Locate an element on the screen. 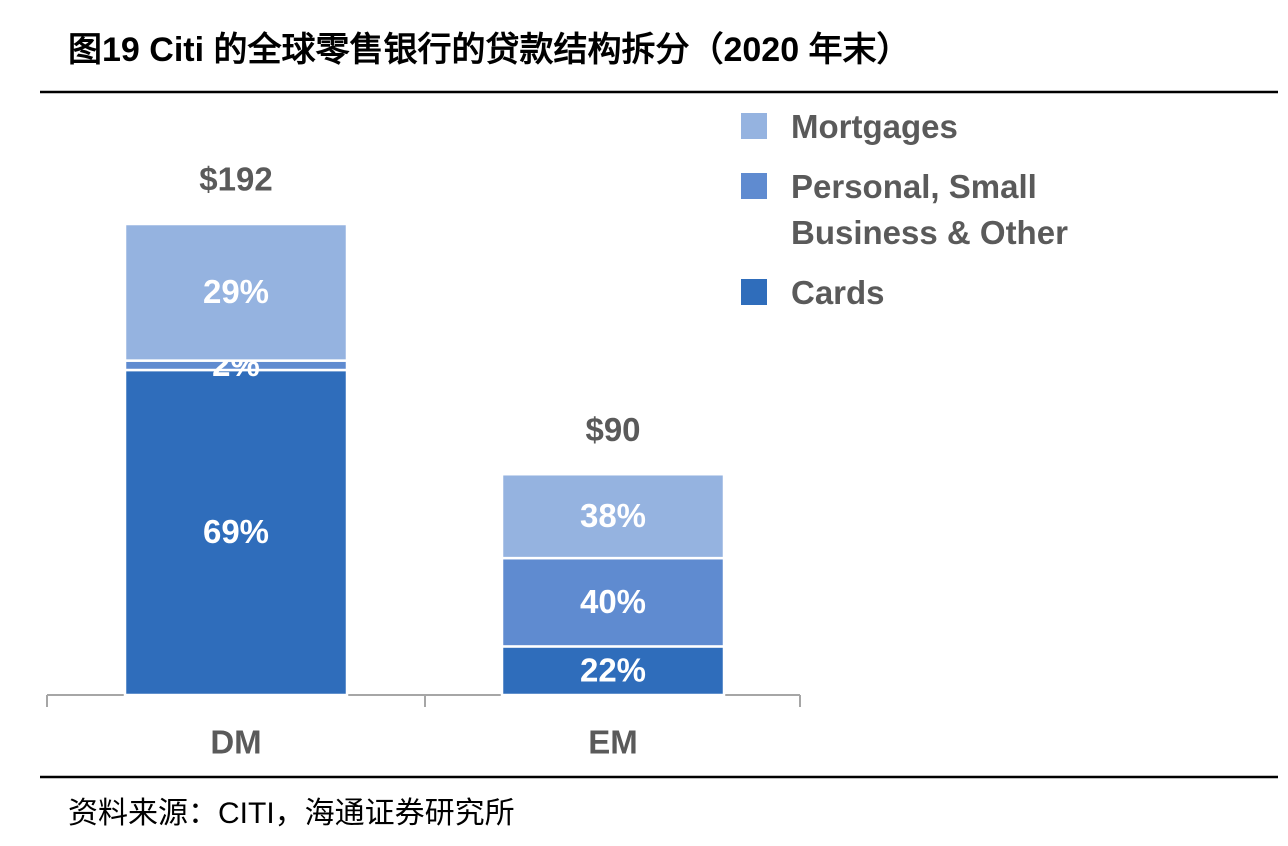 The width and height of the screenshot is (1288, 846). data-label: 40% is located at coordinates (613, 601).